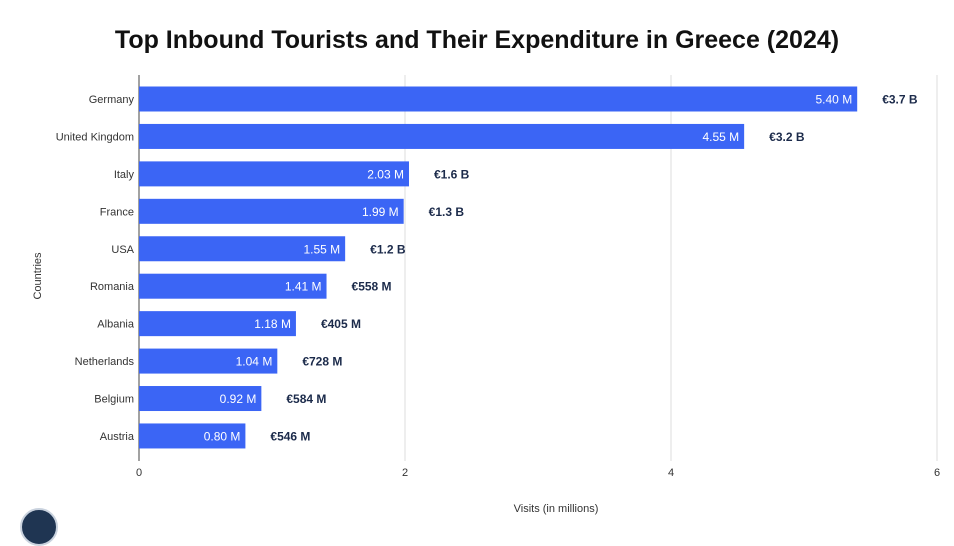 This screenshot has width=954, height=546. What do you see at coordinates (254, 362) in the screenshot?
I see `bar-value-label: 1.04 M` at bounding box center [254, 362].